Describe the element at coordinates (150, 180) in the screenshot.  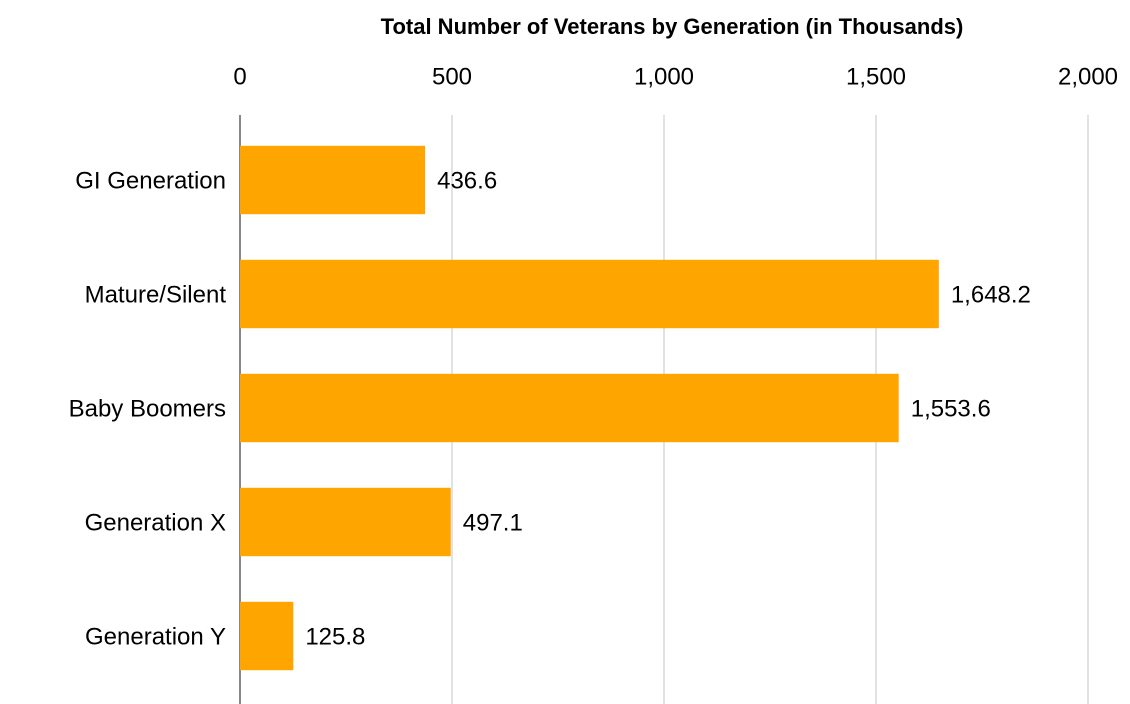
I see `y-tick-label: GI Generation` at that location.